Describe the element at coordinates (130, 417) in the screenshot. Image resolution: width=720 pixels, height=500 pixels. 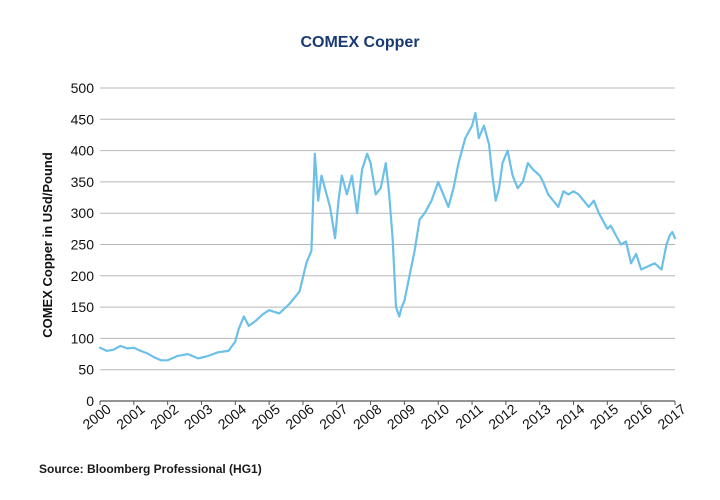
I see `x-tick-label: 2001` at that location.